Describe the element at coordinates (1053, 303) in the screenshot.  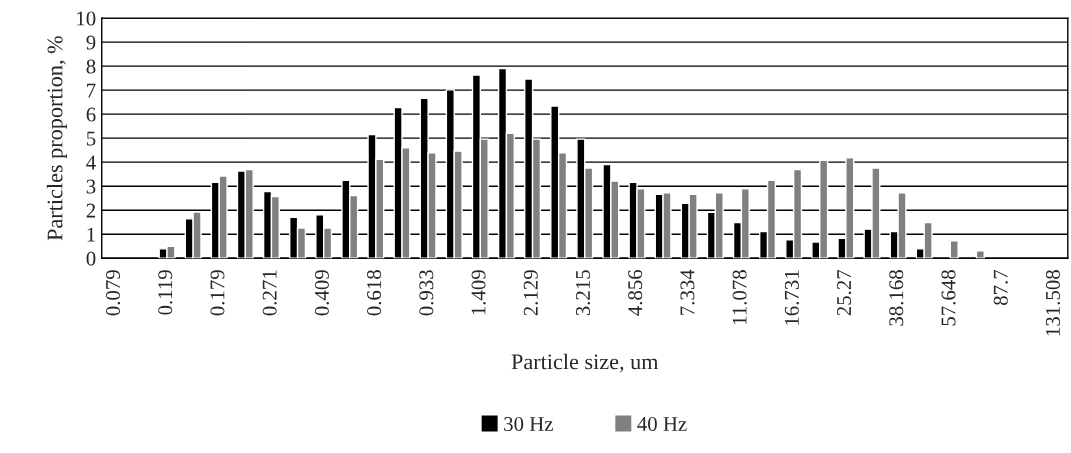
I see `x-tick-label: 131.508` at that location.